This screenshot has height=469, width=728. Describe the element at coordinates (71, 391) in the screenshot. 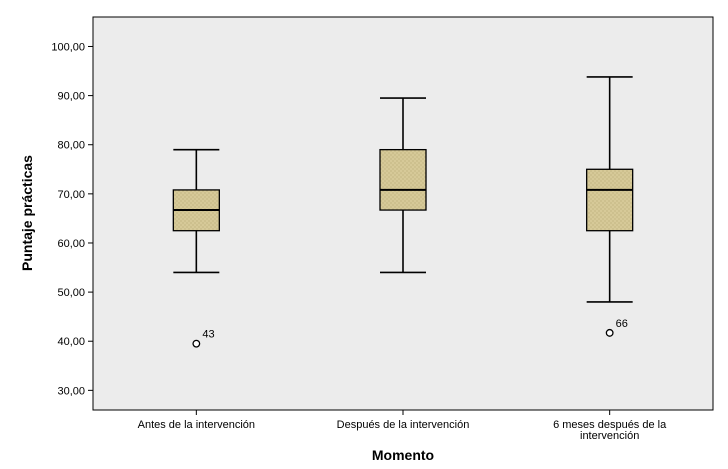

I see `y-tick-label: 30,00` at that location.